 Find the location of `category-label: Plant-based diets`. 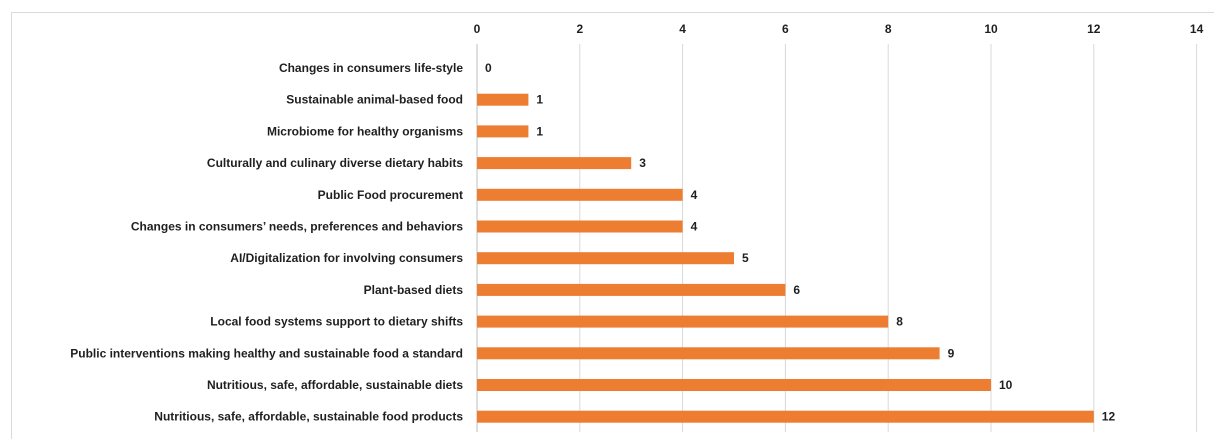

category-label: Plant-based diets is located at coordinates (414, 290).